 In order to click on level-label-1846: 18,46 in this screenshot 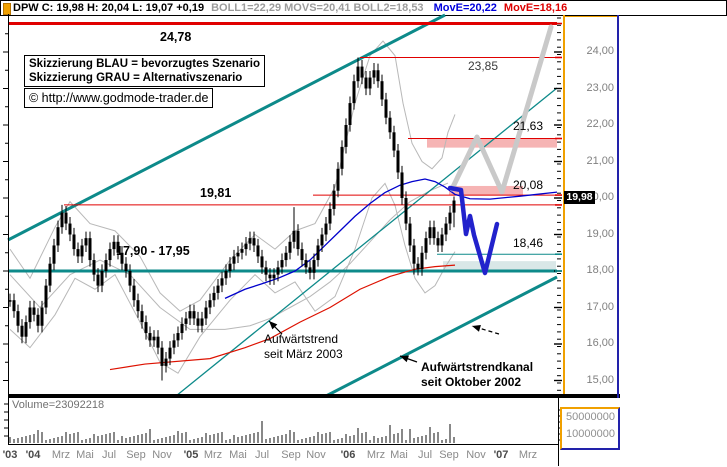, I will do `click(528, 243)`.